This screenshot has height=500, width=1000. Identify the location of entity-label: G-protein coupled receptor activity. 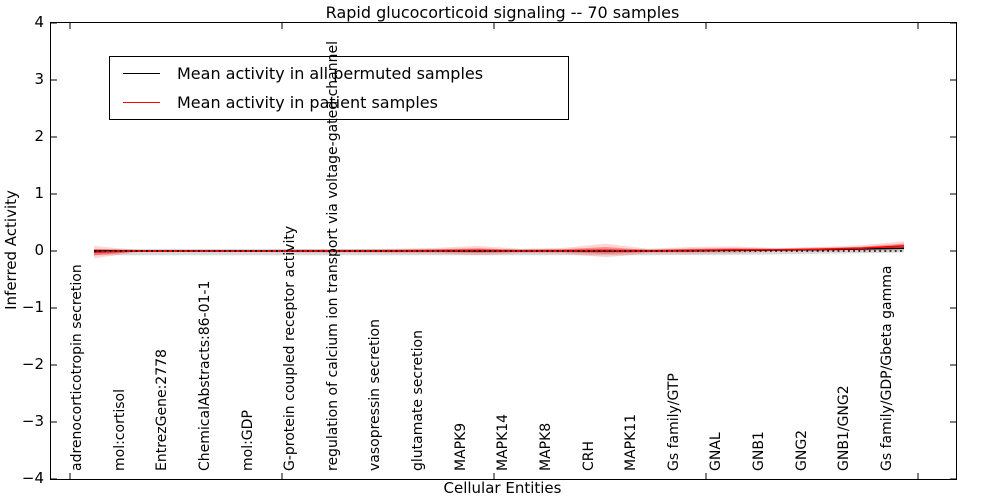
(290, 348).